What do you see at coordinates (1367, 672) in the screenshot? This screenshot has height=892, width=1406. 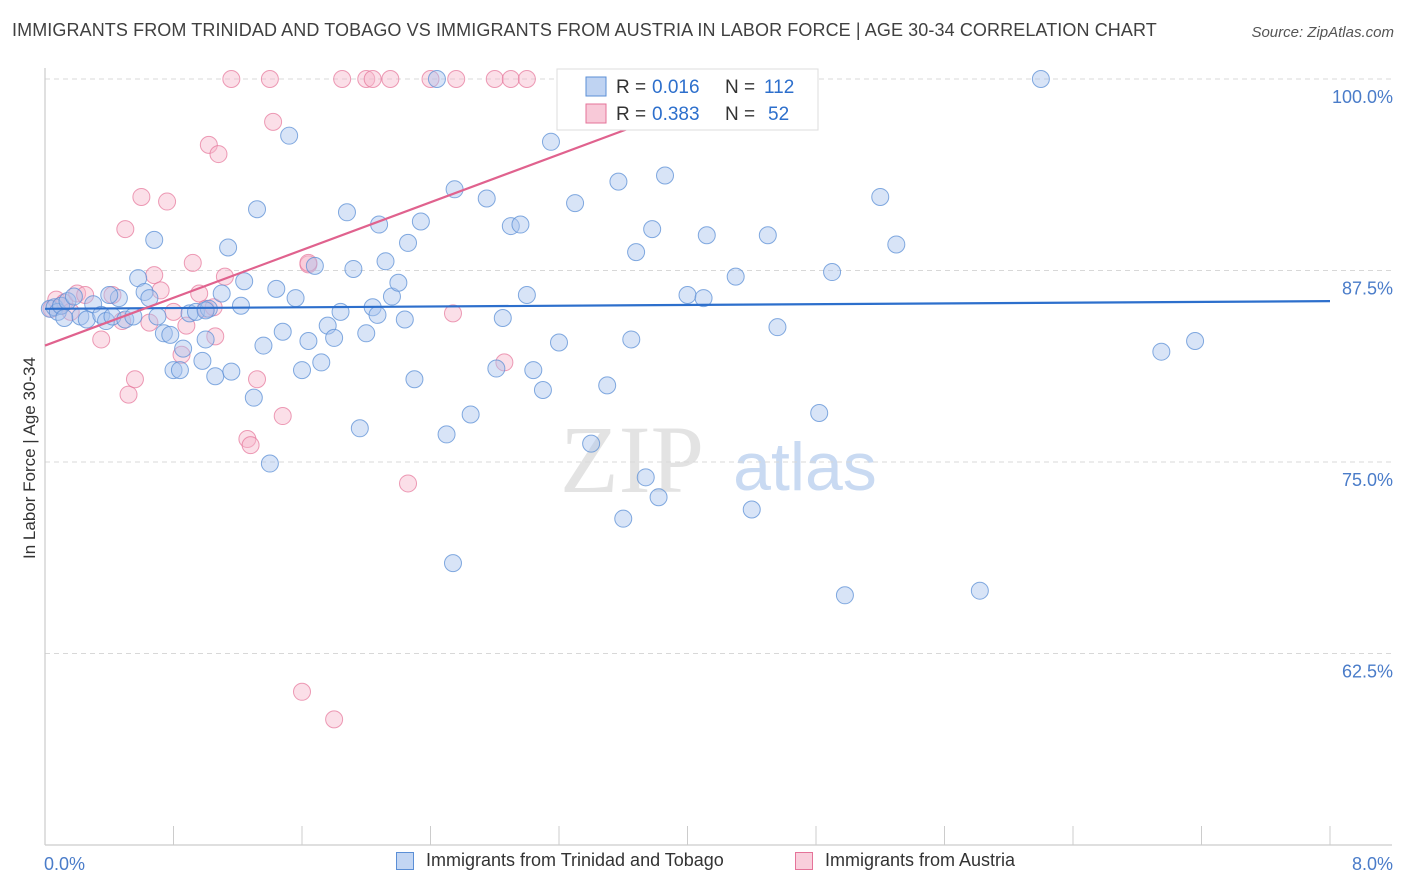 I see `y-tick-label-0: 62.5%` at bounding box center [1367, 672].